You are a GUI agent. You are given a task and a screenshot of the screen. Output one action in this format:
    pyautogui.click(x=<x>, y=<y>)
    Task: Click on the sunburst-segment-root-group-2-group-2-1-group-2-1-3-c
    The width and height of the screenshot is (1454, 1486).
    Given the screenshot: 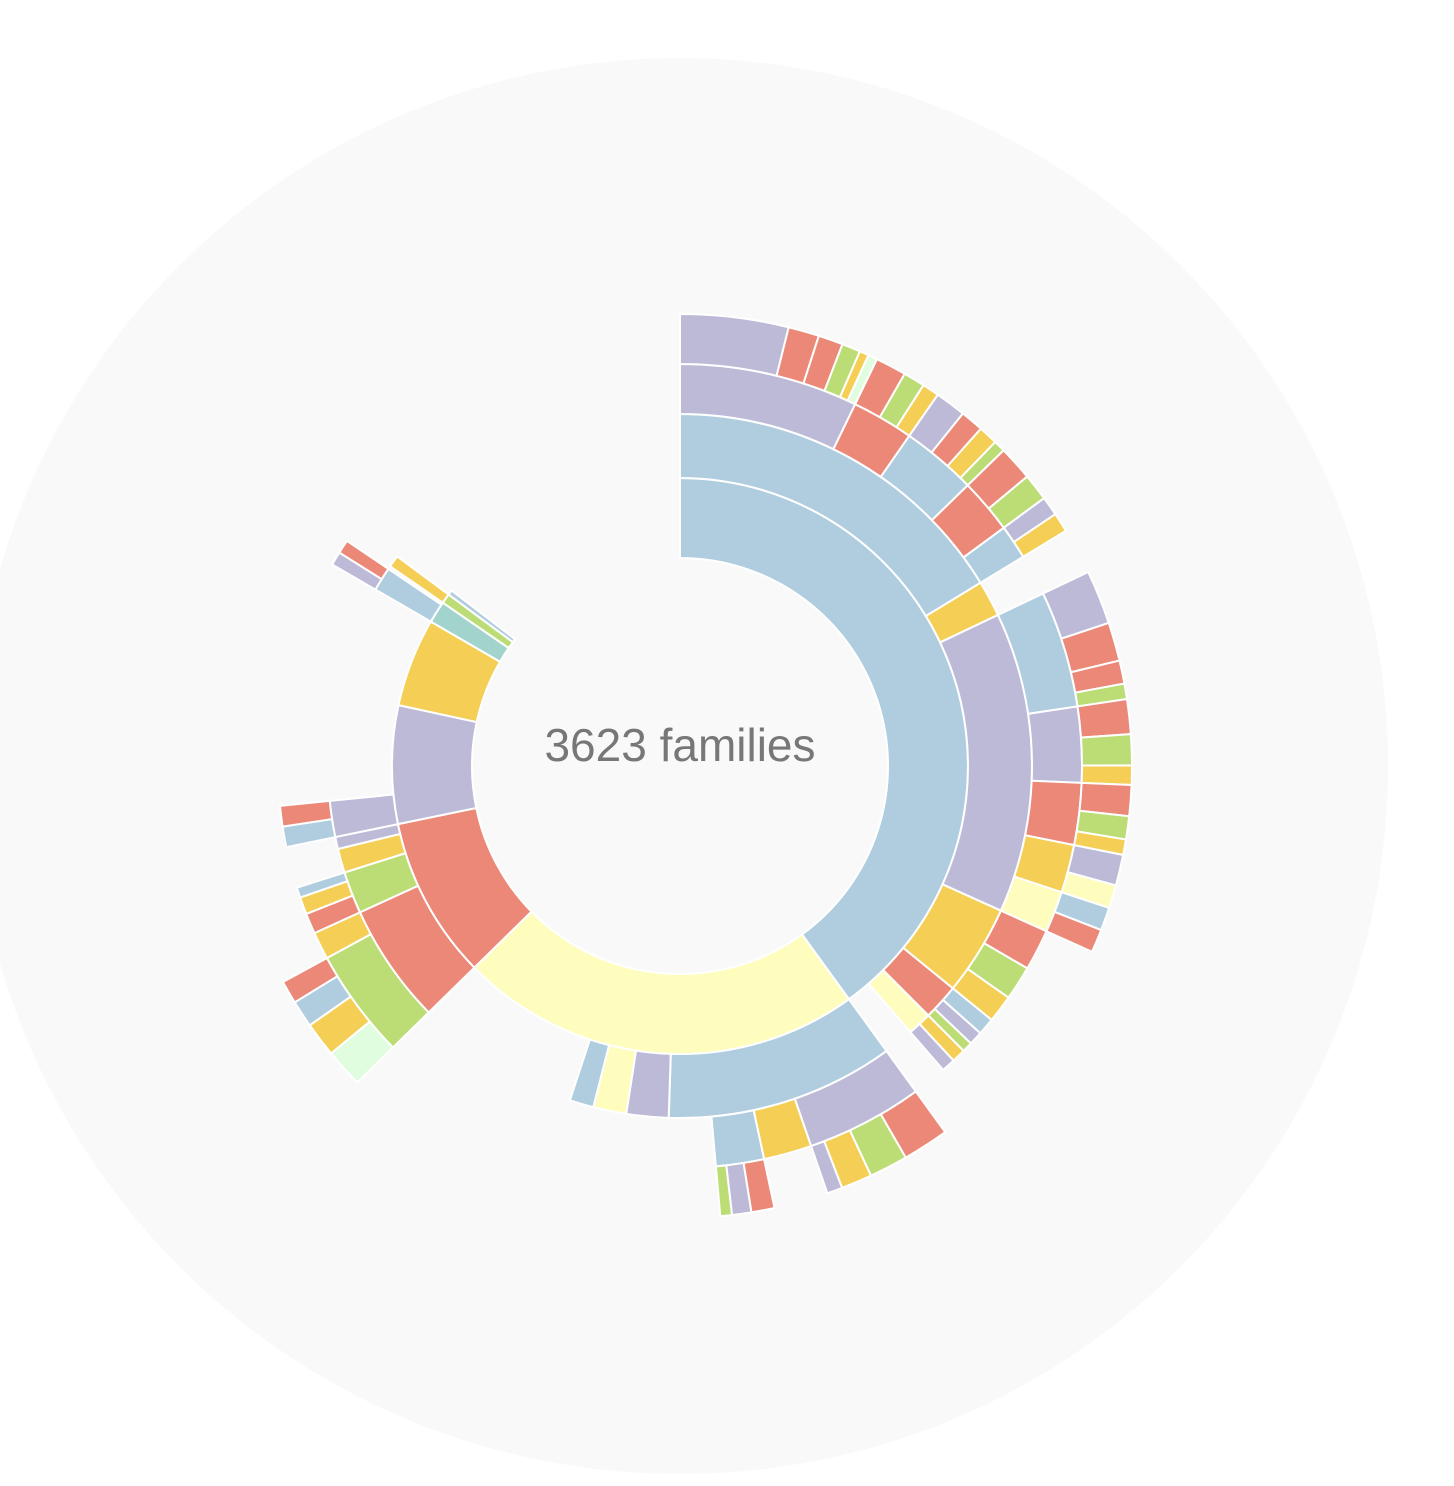 What is the action you would take?
    pyautogui.click(x=724, y=1191)
    